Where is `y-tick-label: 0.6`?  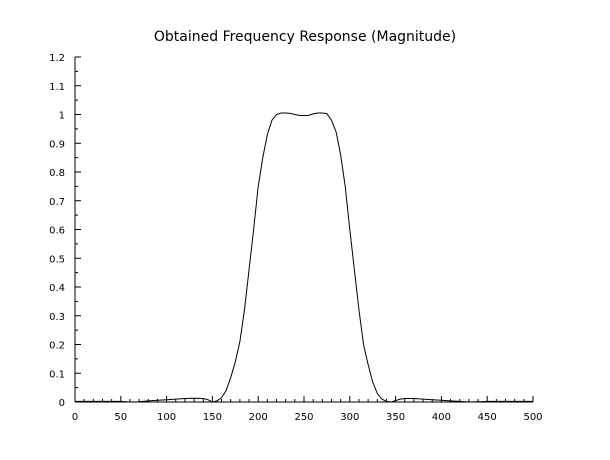 y-tick-label: 0.6 is located at coordinates (57, 231).